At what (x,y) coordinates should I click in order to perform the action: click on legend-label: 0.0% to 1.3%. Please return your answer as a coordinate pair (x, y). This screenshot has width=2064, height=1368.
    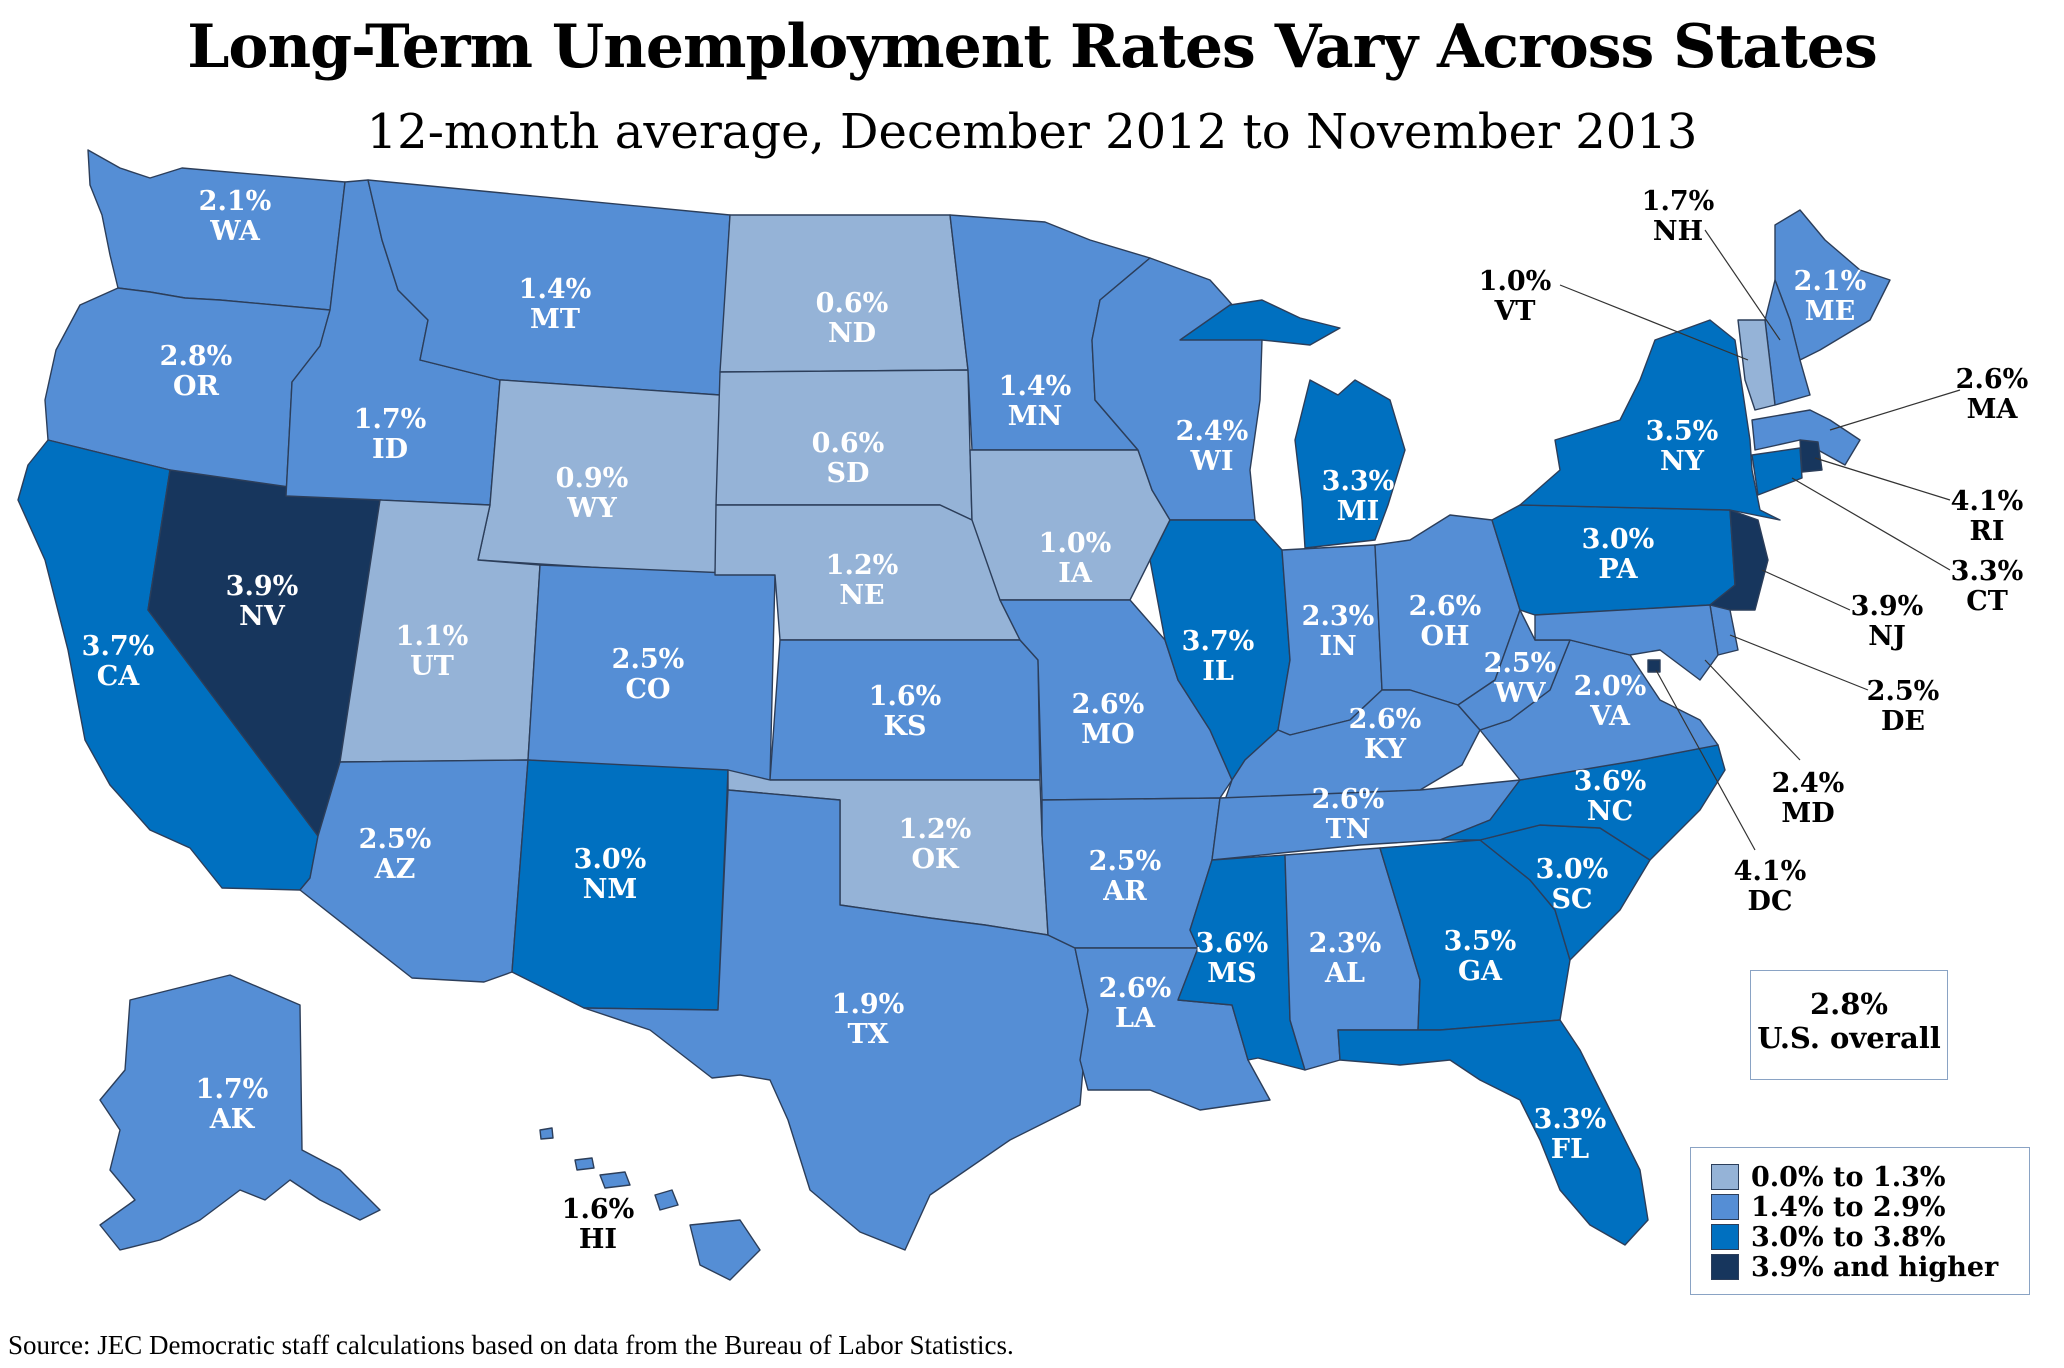
    Looking at the image, I should click on (1848, 1177).